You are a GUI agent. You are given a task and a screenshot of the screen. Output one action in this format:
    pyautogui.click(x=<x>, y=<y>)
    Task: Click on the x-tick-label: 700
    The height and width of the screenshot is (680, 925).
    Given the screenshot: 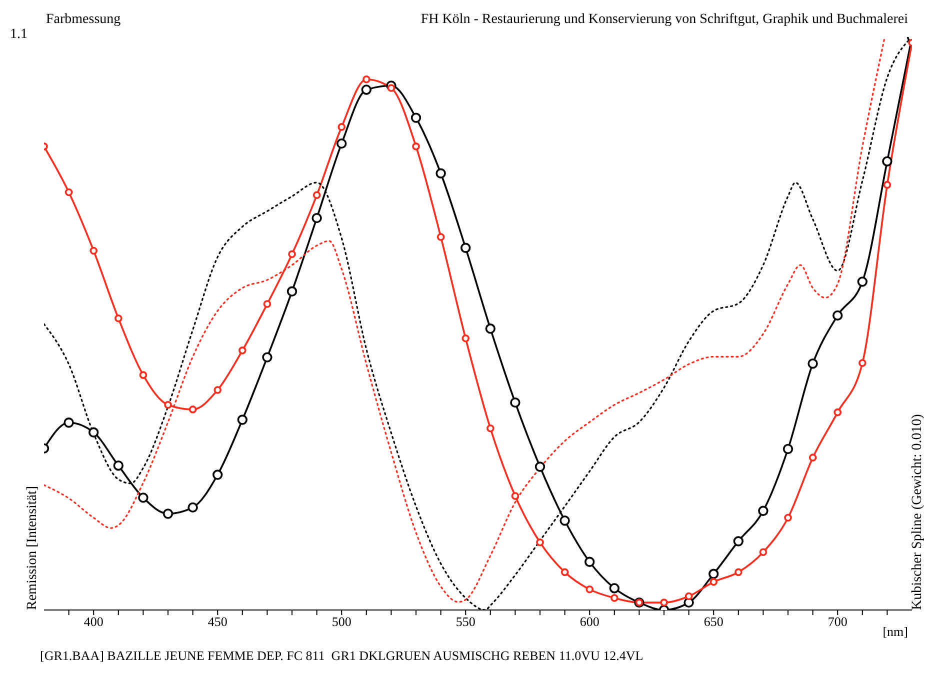 What is the action you would take?
    pyautogui.click(x=838, y=622)
    